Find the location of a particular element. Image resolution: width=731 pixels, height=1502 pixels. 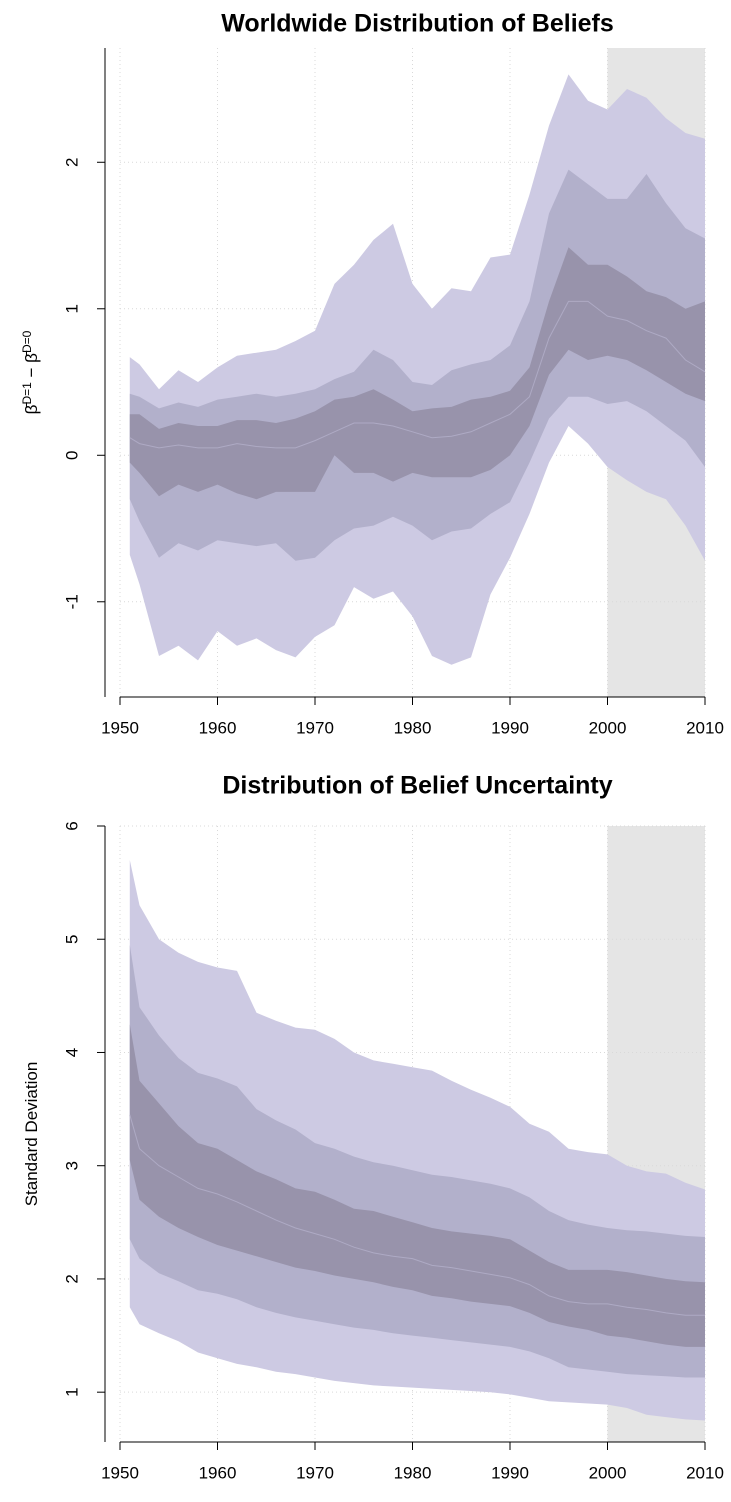

band-area is located at coordinates (417, 373).